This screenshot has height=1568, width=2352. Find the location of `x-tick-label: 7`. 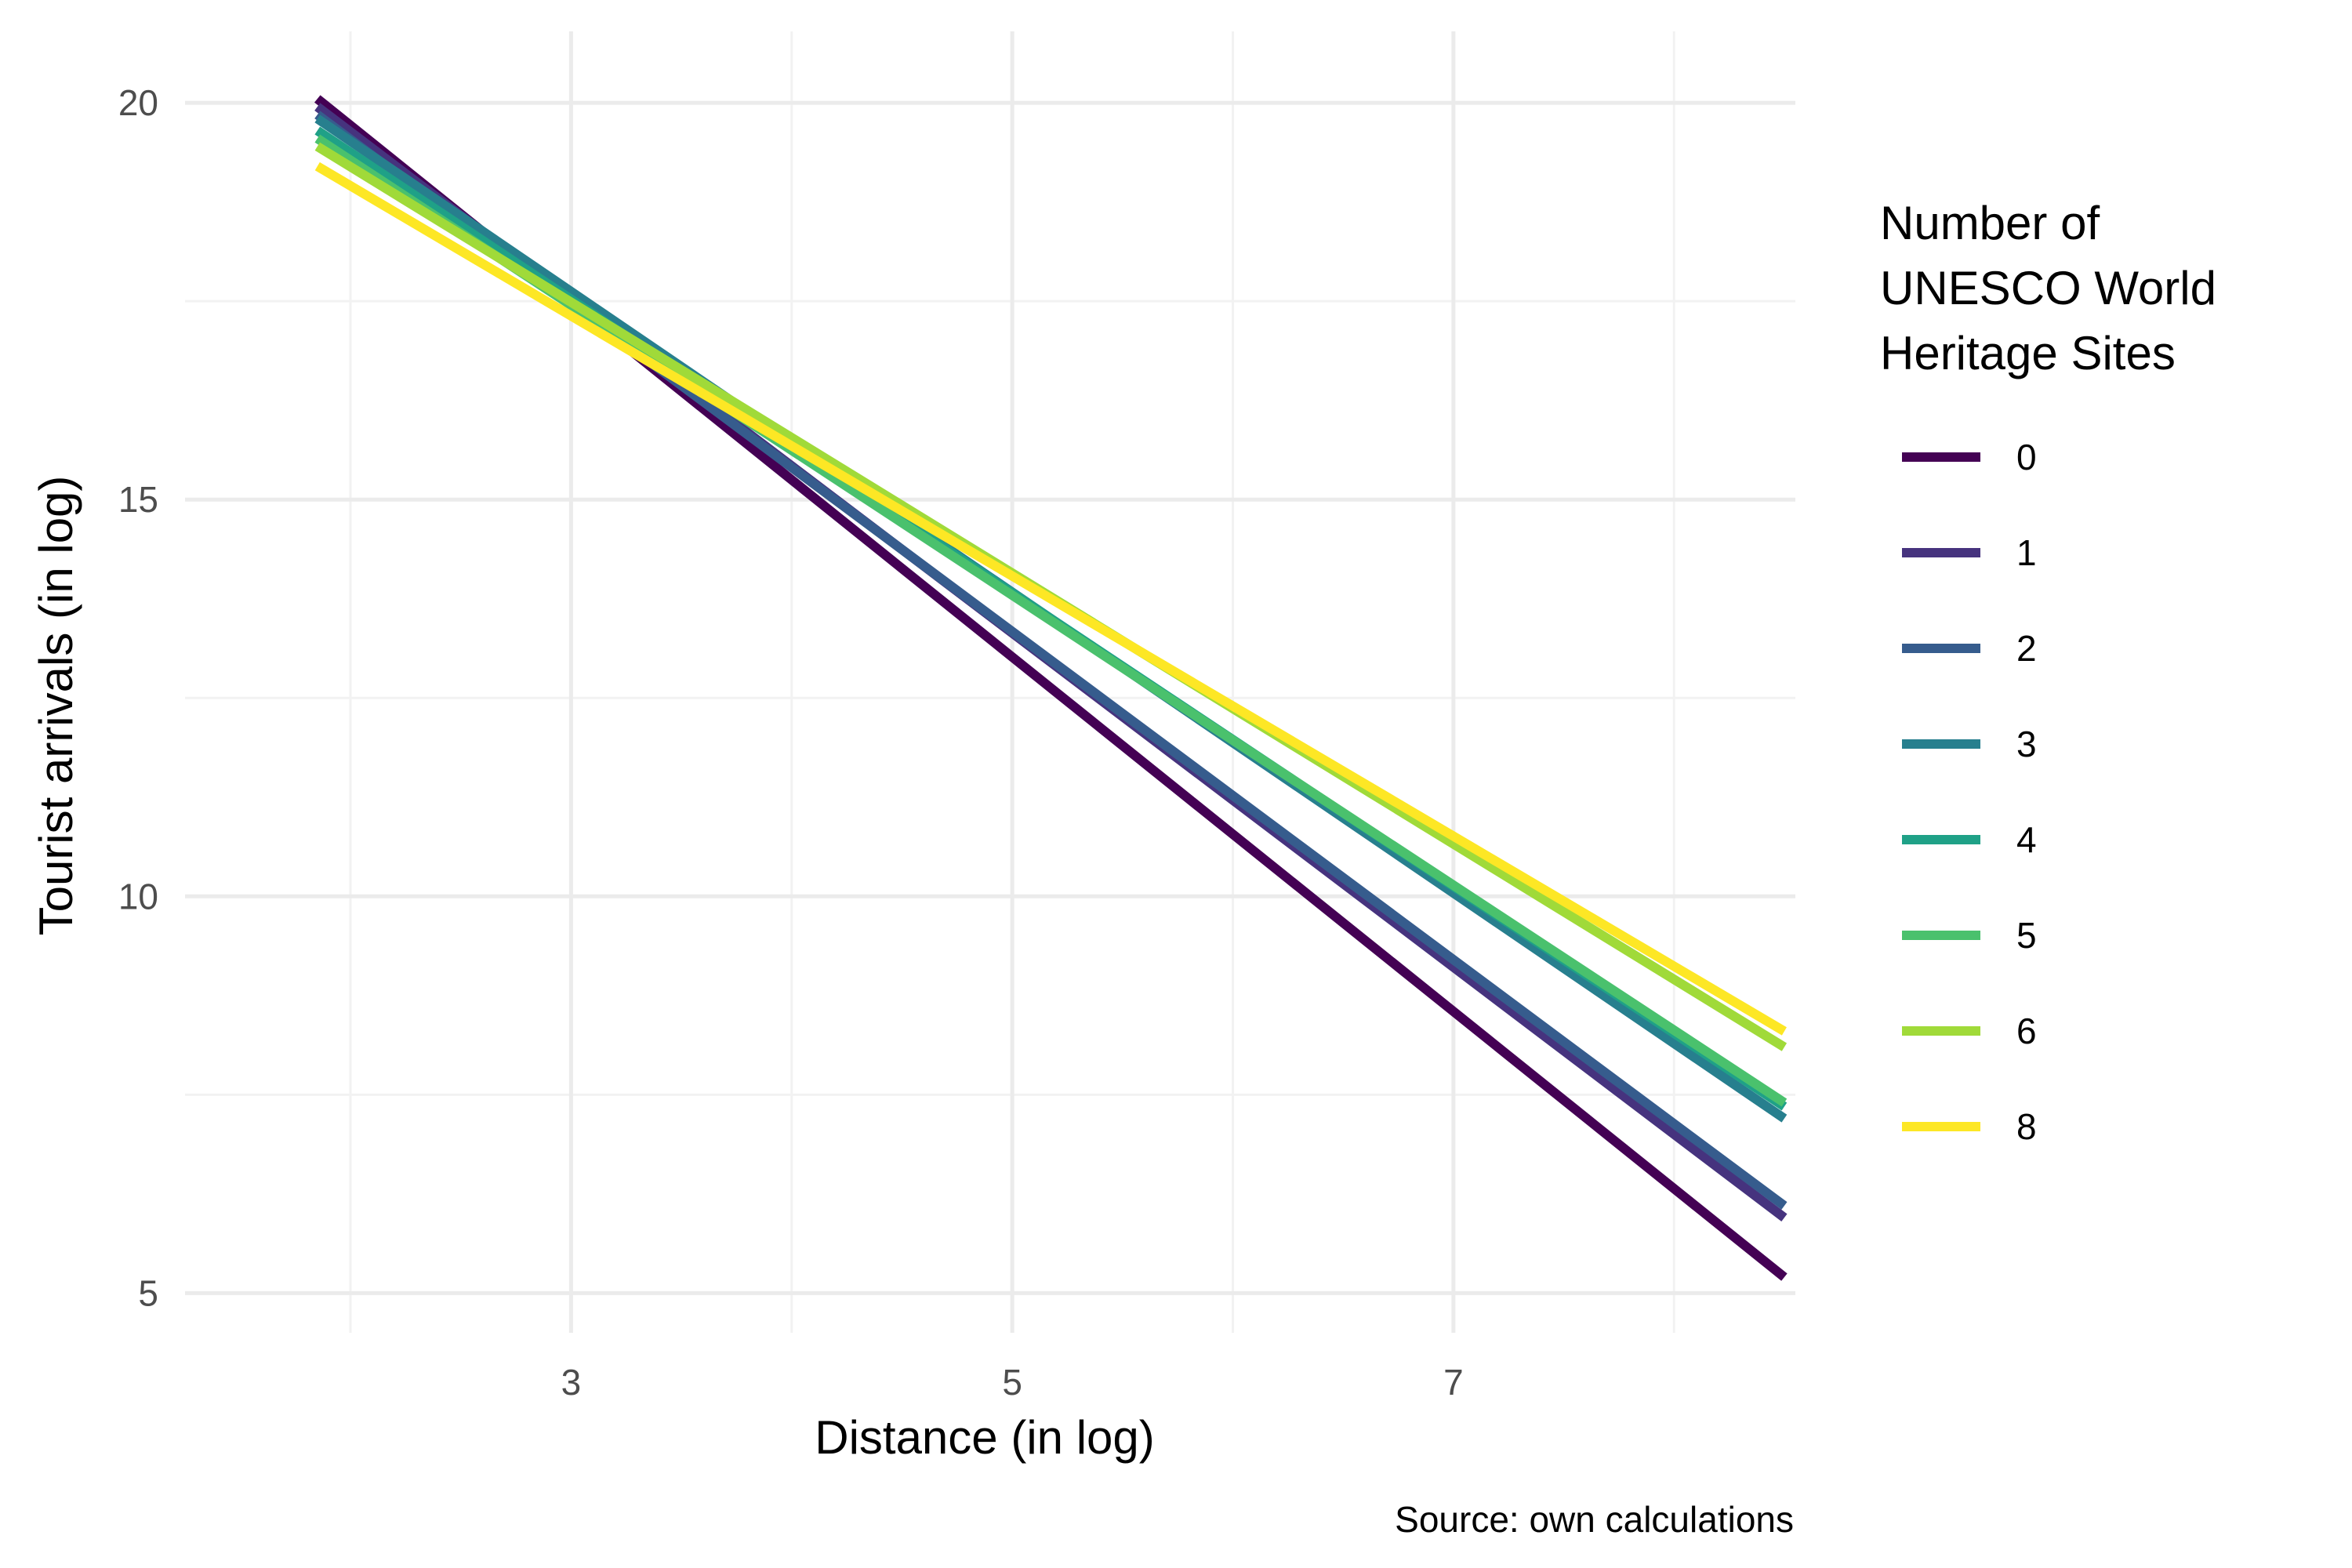

x-tick-label: 7 is located at coordinates (1453, 1382).